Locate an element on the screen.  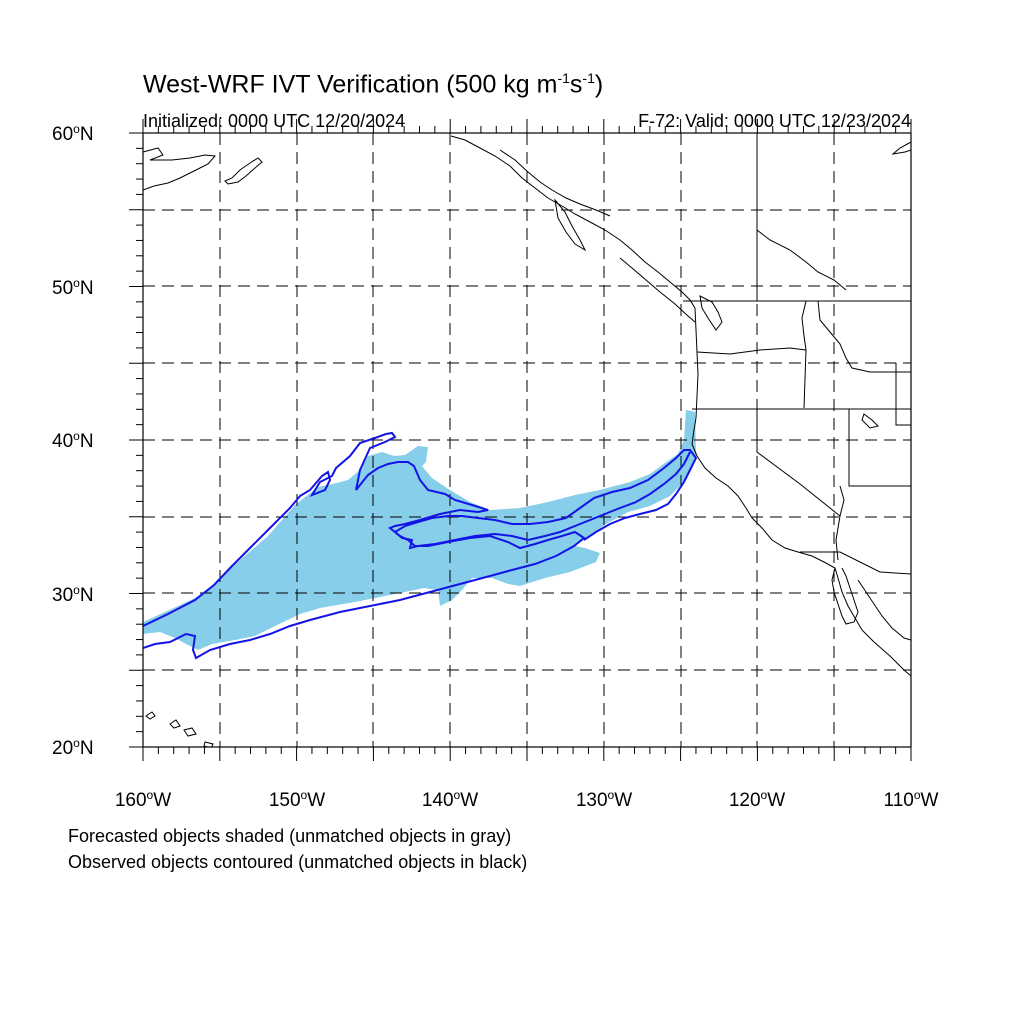
lat-label-40: 40oN is located at coordinates (73, 440).